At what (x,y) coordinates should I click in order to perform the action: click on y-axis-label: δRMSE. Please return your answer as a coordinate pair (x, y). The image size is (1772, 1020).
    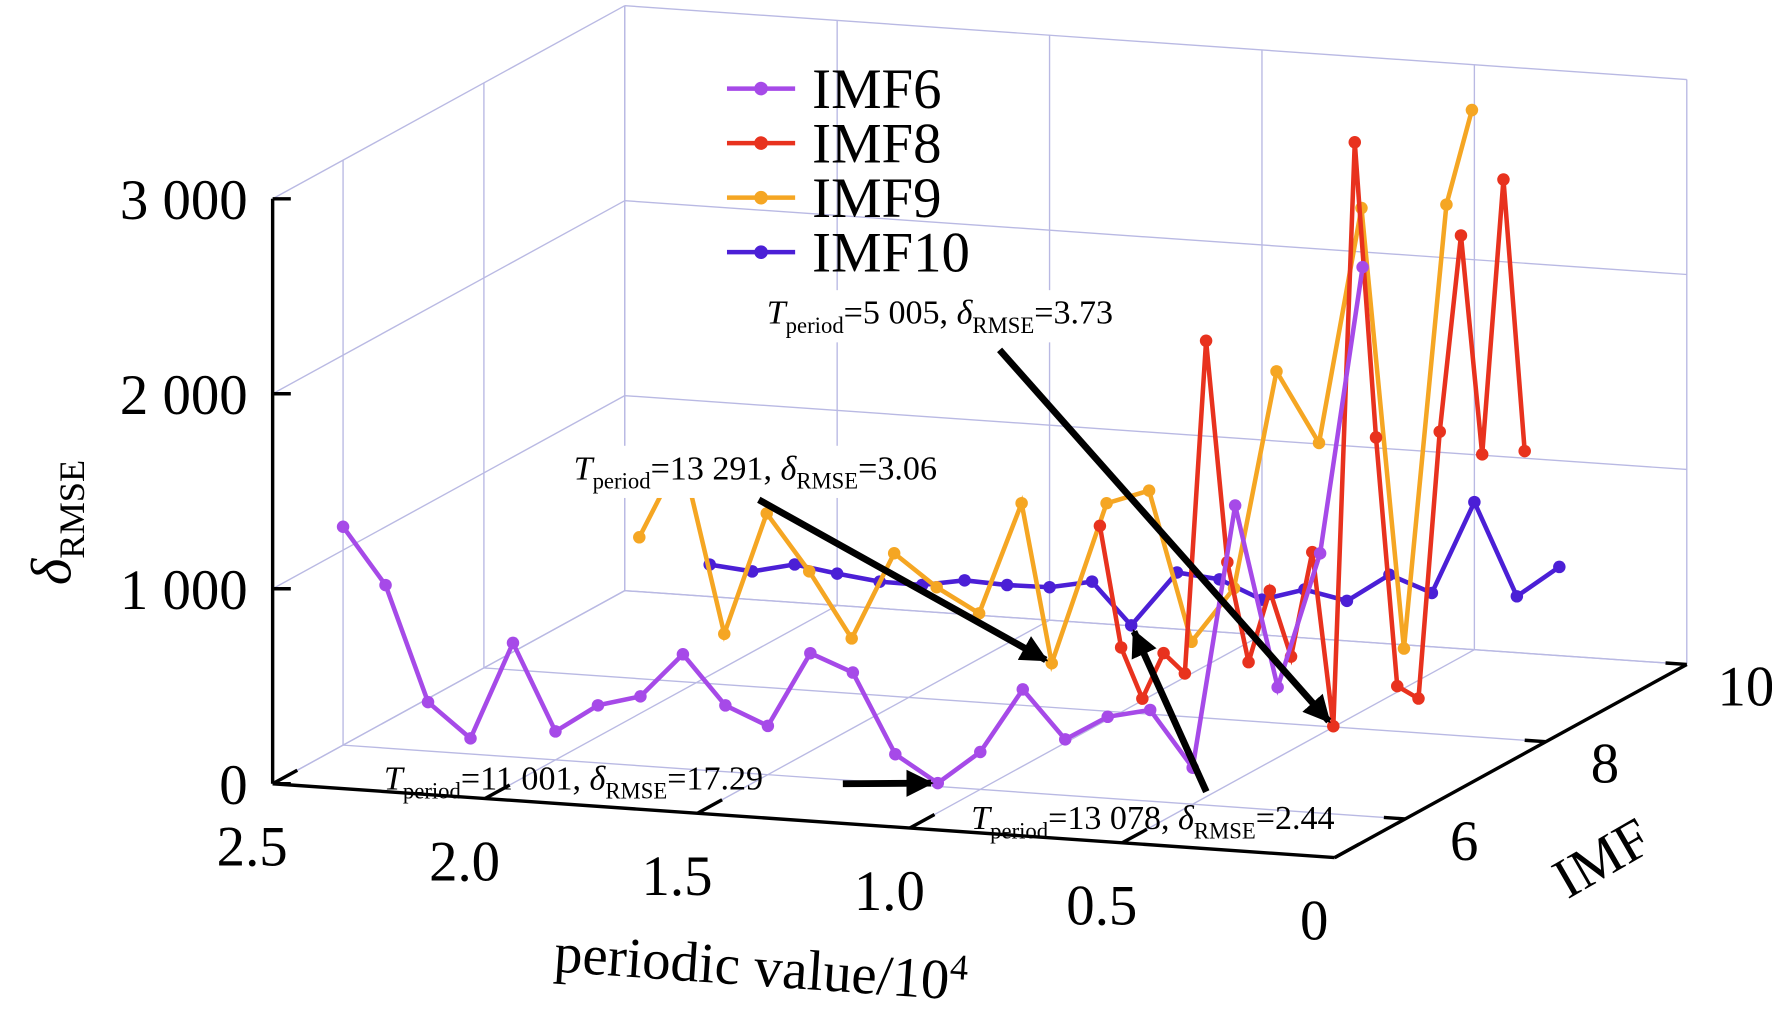
    Looking at the image, I should click on (56, 522).